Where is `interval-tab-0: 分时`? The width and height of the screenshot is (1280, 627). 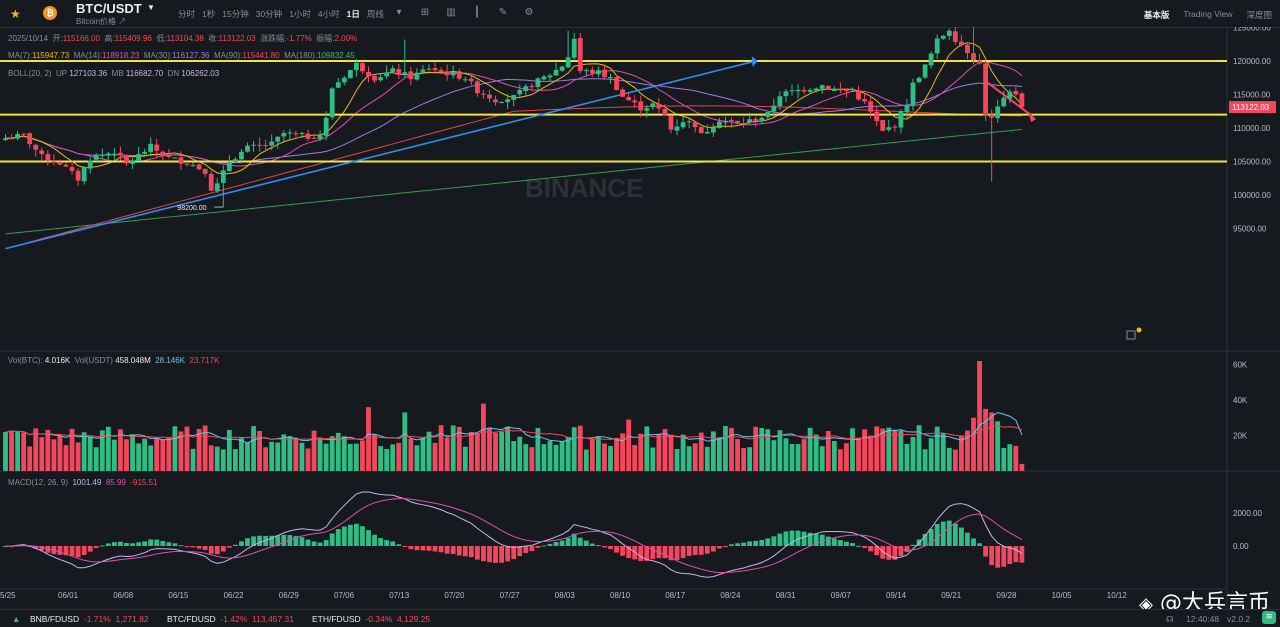 interval-tab-0: 分时 is located at coordinates (187, 14).